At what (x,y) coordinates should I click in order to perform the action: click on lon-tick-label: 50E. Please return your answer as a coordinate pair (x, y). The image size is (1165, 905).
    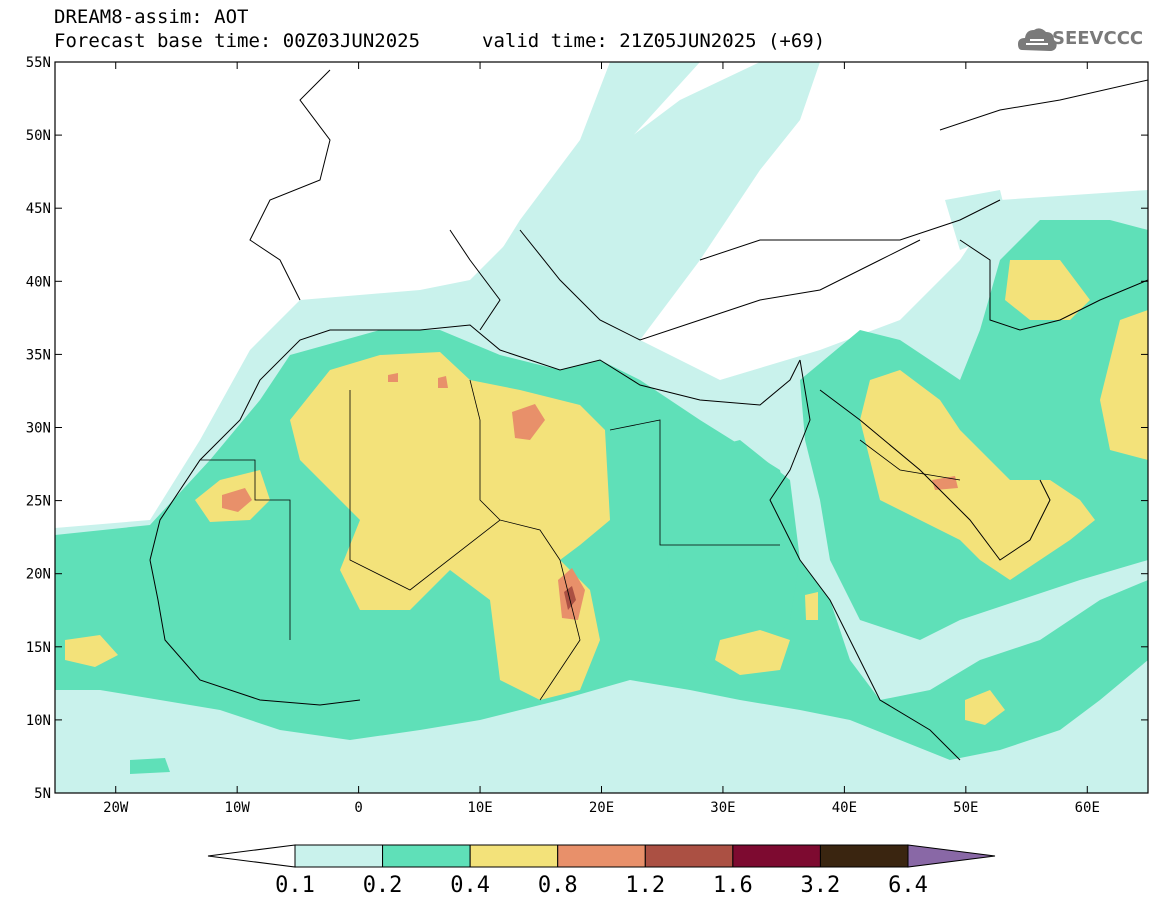
    Looking at the image, I should click on (965, 808).